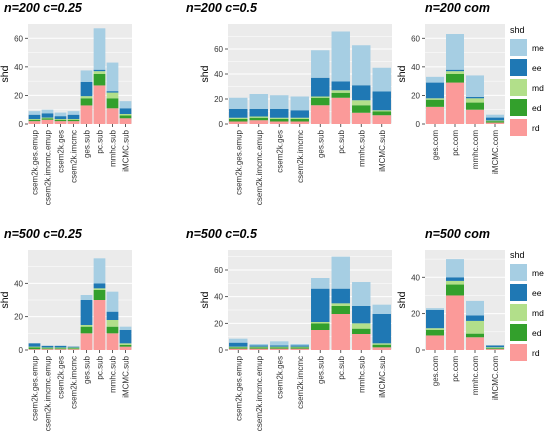 The width and height of the screenshot is (550, 432). I want to click on legend-swatch-ee, so click(518, 67).